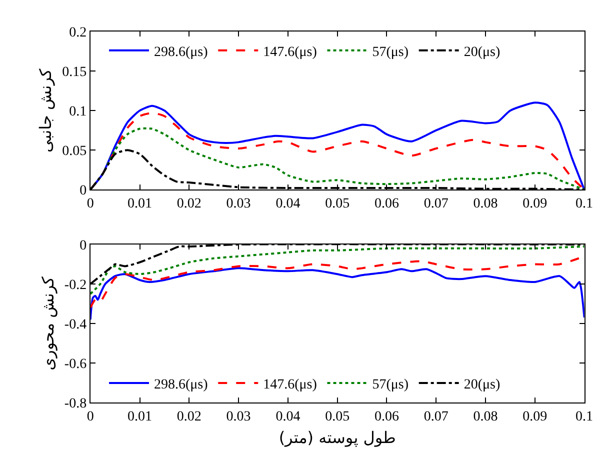 Image resolution: width=616 pixels, height=470 pixels. Describe the element at coordinates (337, 438) in the screenshot. I see `x-axis-title: طول پوسته (متر)` at that location.